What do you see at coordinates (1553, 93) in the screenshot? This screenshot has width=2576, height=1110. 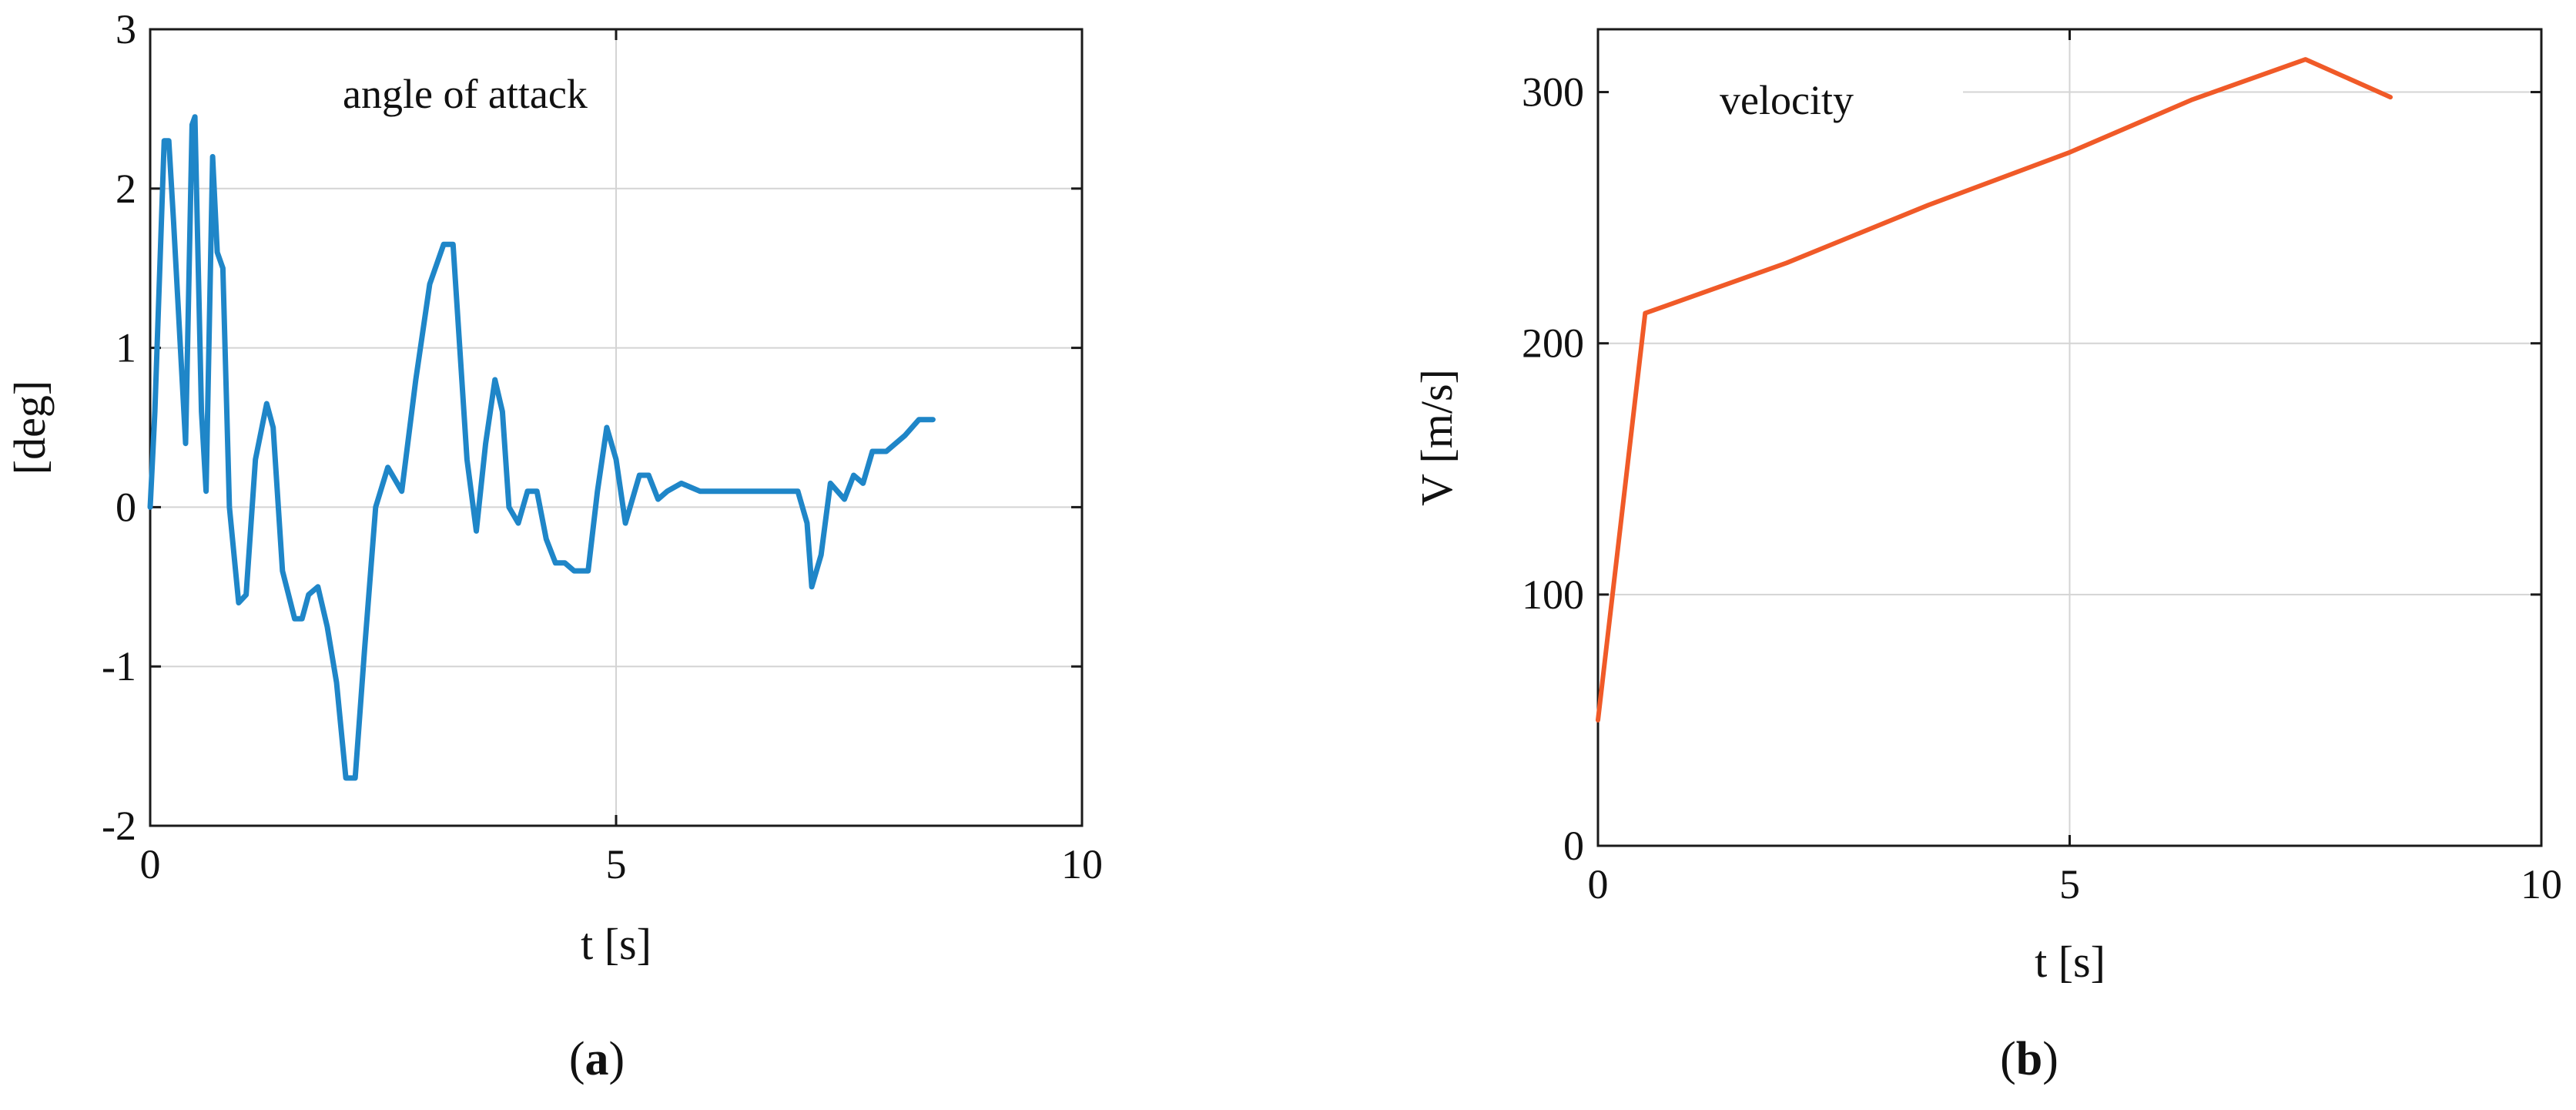 I see `y-tick-label: 300` at bounding box center [1553, 93].